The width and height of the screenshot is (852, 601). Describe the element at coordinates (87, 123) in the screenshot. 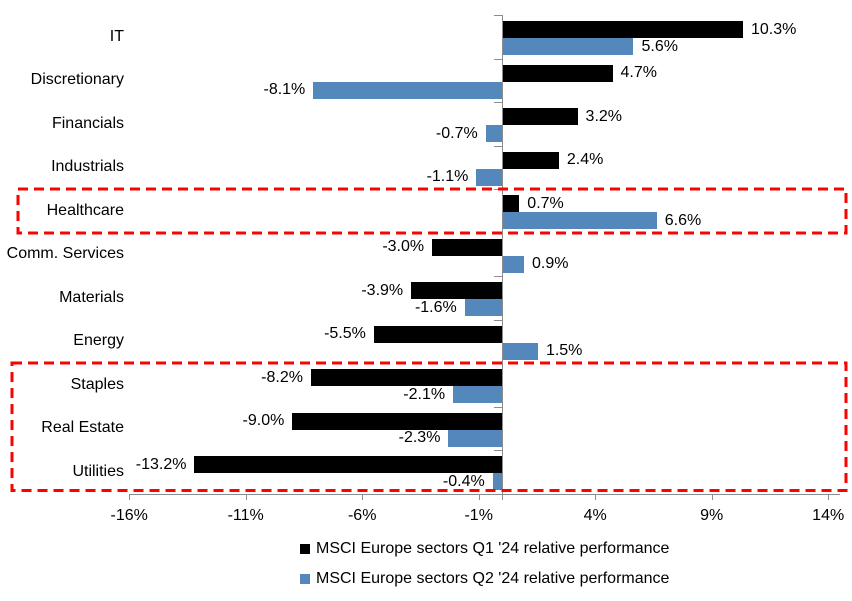

I see `category-label-financials: Financials` at that location.